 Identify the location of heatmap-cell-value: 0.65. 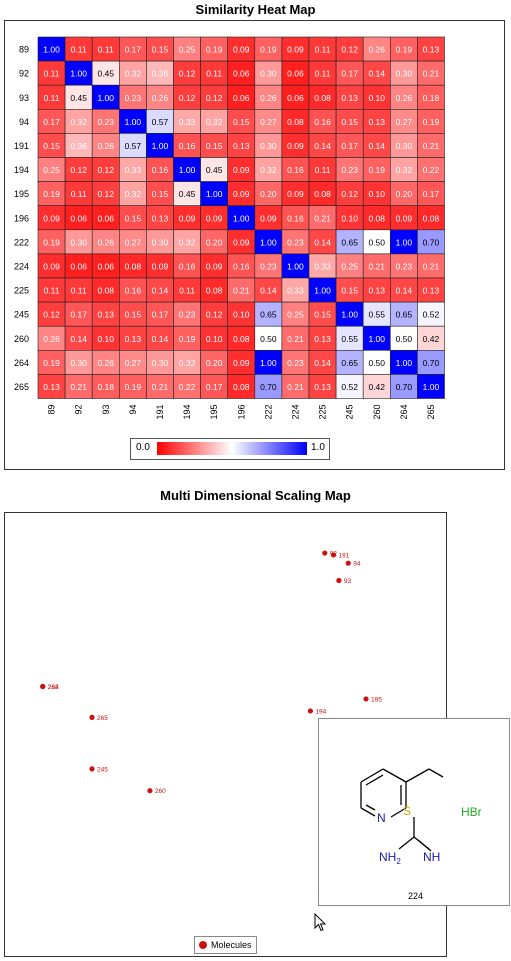
(349, 363).